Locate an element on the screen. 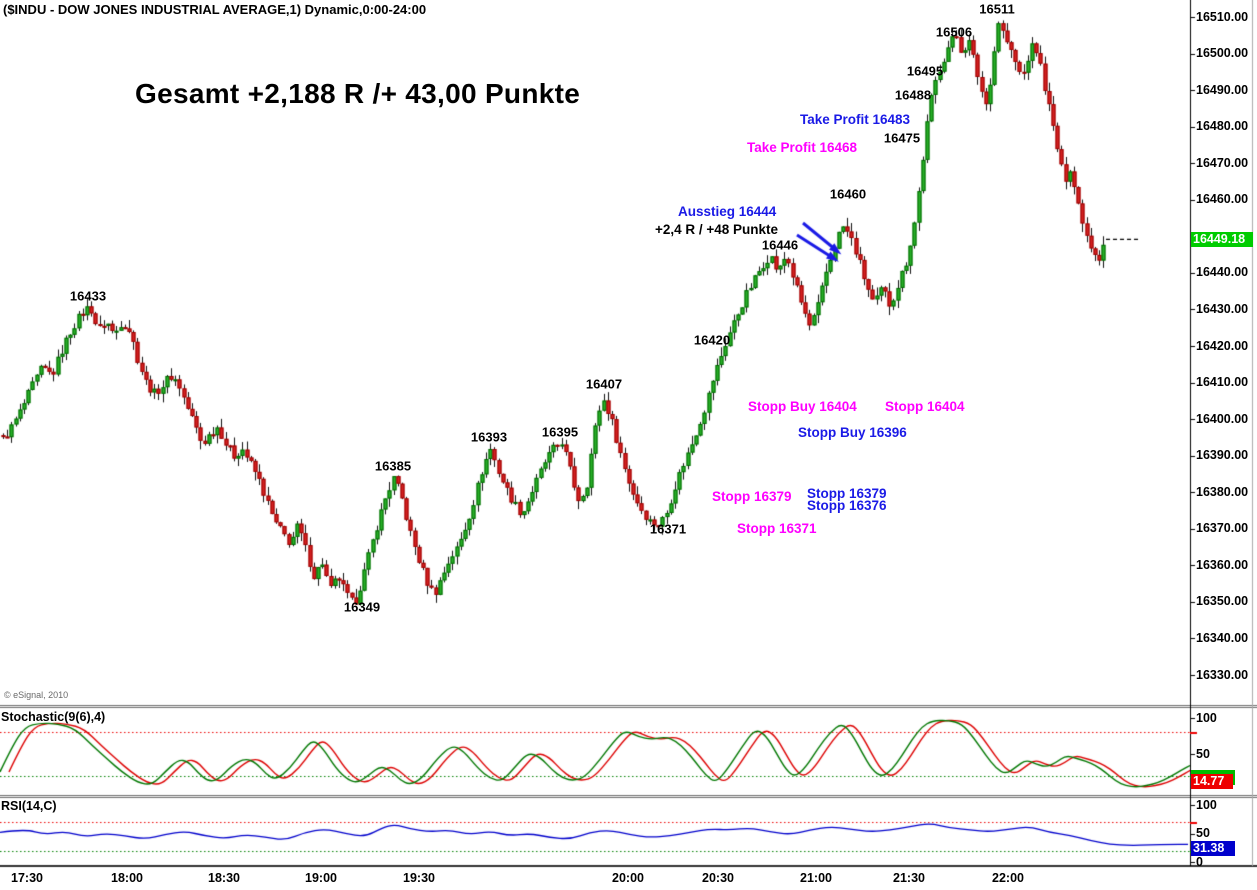 This screenshot has width=1257, height=890. time-axis-label: 20:30 is located at coordinates (718, 878).